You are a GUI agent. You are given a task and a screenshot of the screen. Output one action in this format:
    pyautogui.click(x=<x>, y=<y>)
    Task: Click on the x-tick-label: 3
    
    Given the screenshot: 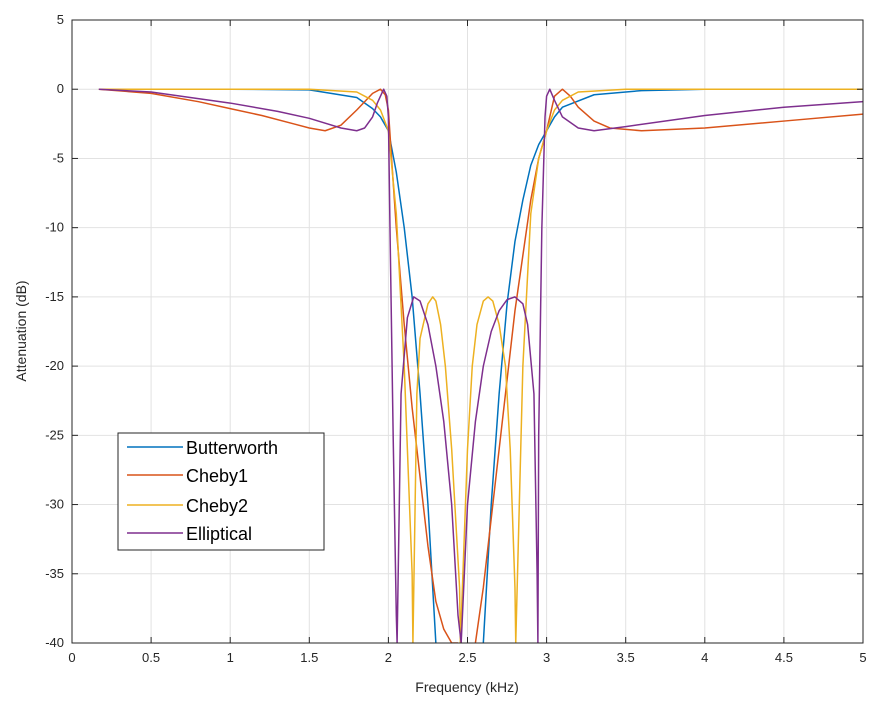 What is the action you would take?
    pyautogui.click(x=546, y=657)
    